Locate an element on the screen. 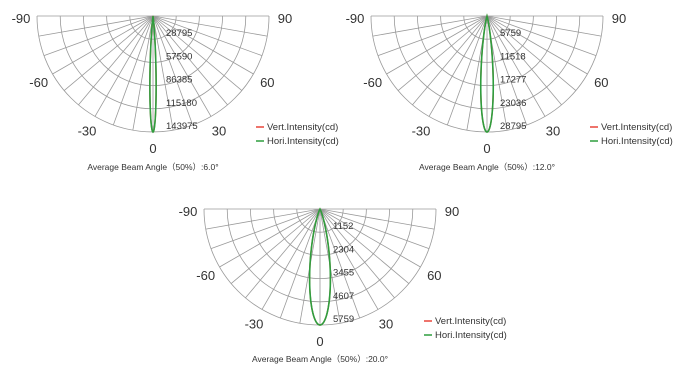 The width and height of the screenshot is (697, 368). radial-label: 2304 is located at coordinates (343, 249).